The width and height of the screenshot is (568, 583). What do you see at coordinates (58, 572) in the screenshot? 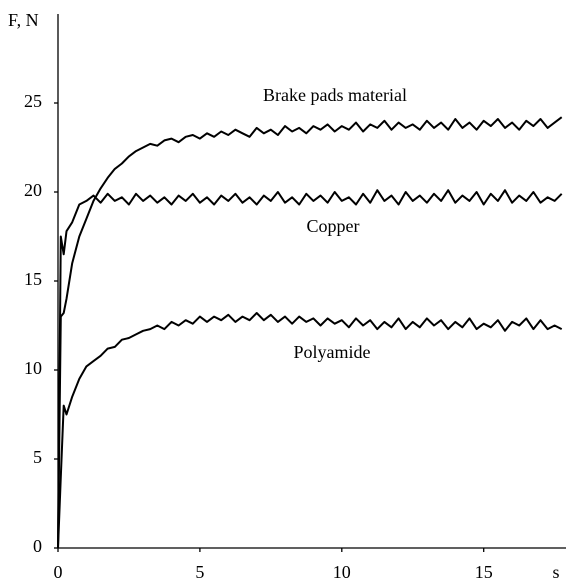
I see `x-tick-label: 0` at bounding box center [58, 572].